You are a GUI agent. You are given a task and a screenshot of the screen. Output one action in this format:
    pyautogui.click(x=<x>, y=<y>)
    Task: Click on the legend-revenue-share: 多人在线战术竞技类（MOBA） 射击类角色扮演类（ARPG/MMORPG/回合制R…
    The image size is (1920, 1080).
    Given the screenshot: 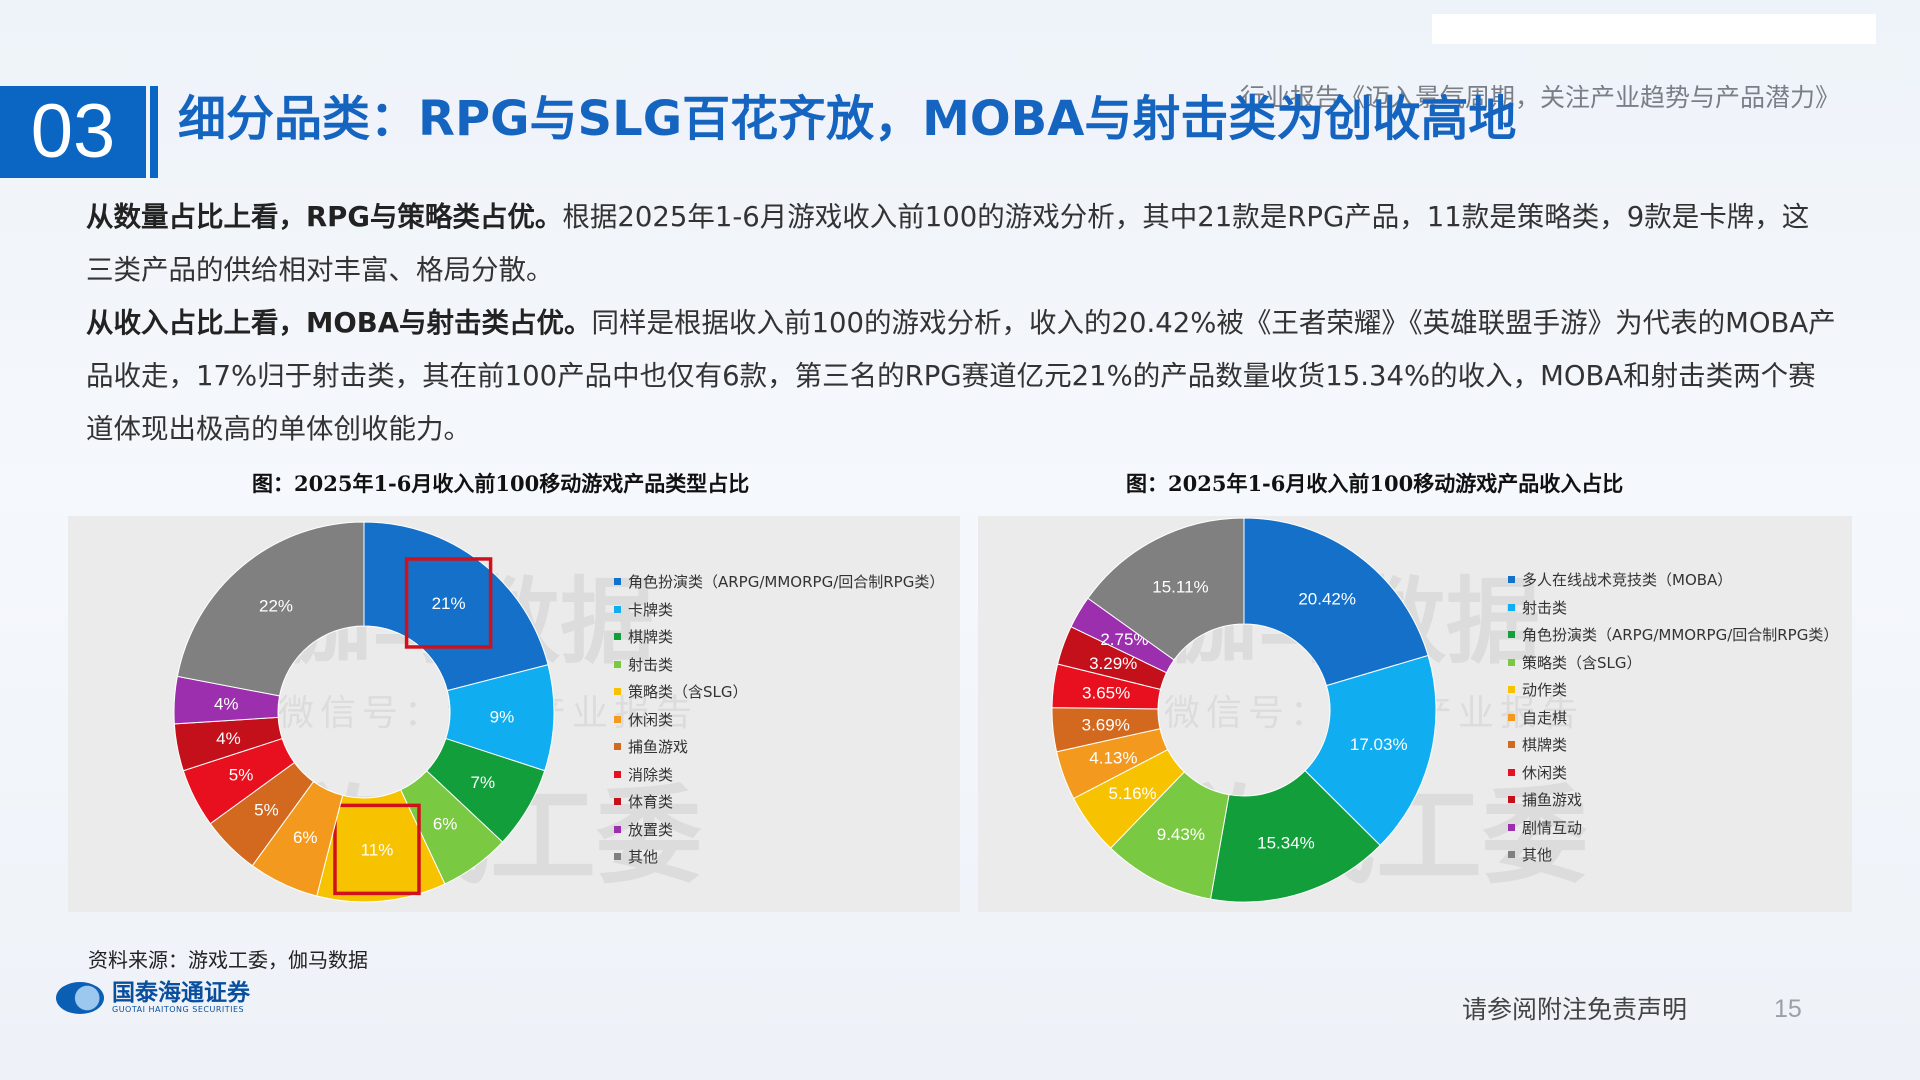 What is the action you would take?
    pyautogui.click(x=1673, y=717)
    